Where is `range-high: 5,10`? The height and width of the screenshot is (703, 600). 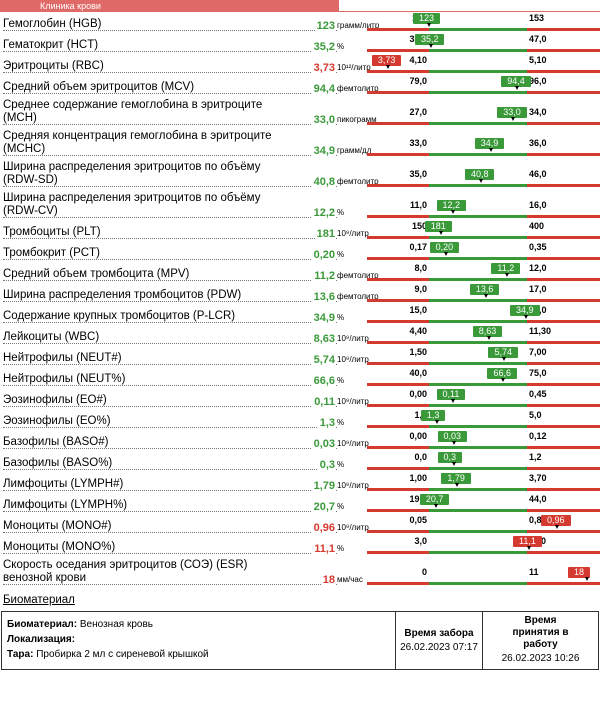 range-high: 5,10 is located at coordinates (538, 60).